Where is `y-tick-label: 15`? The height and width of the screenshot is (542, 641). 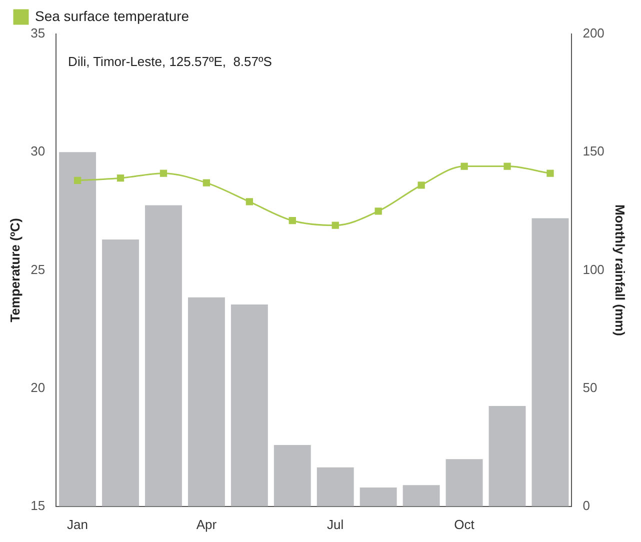
y-tick-label: 15 is located at coordinates (38, 505).